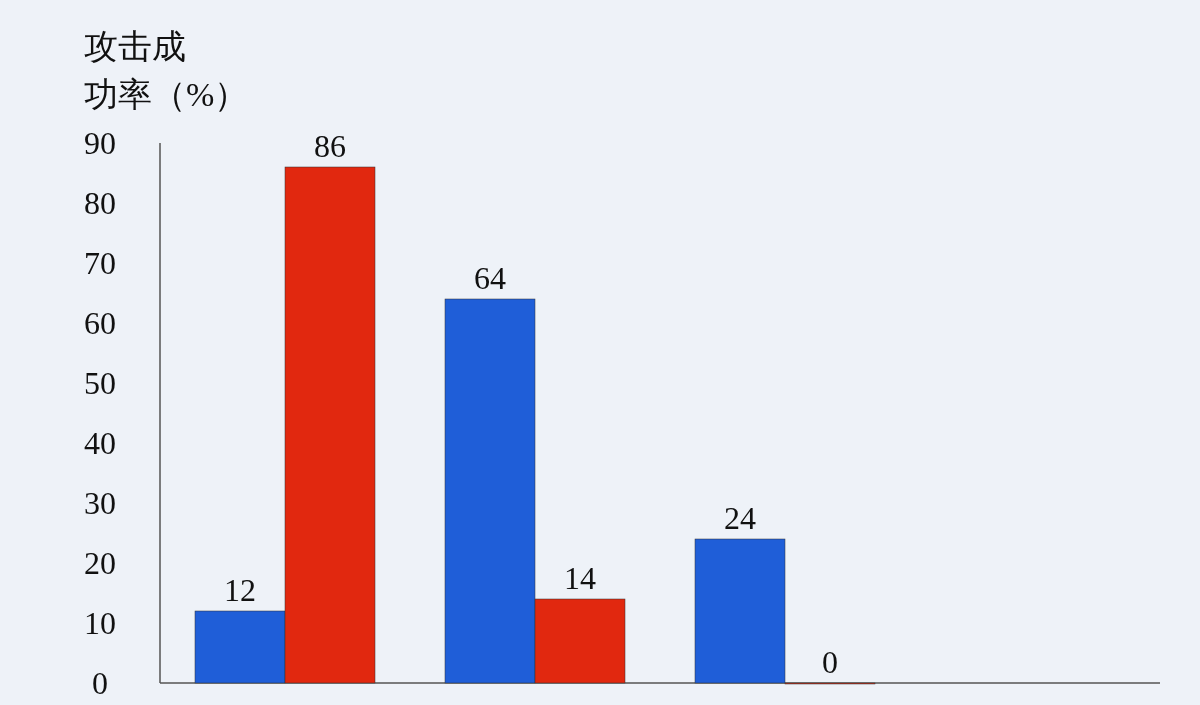 This screenshot has width=1200, height=705. What do you see at coordinates (100, 263) in the screenshot?
I see `y-tick-label: 70` at bounding box center [100, 263].